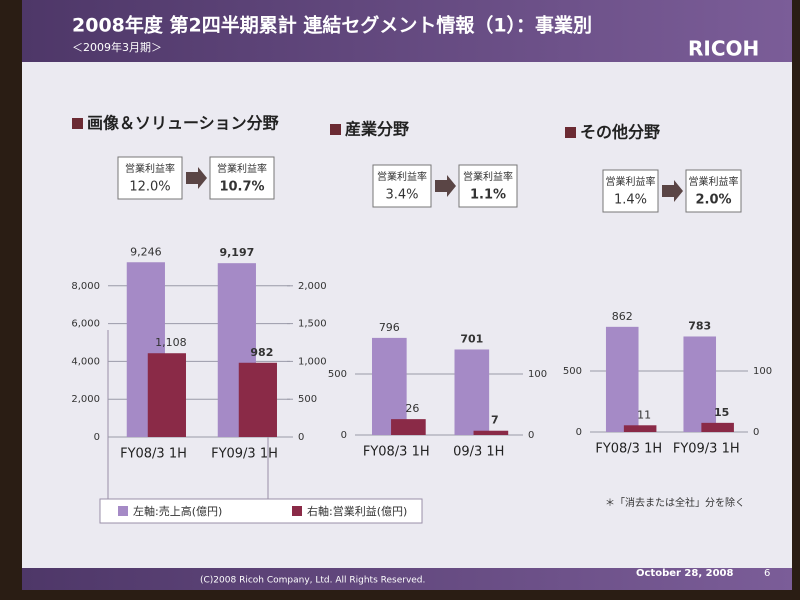 The height and width of the screenshot is (600, 800). Describe the element at coordinates (721, 412) in the screenshot. I see `value-label: 15` at that location.